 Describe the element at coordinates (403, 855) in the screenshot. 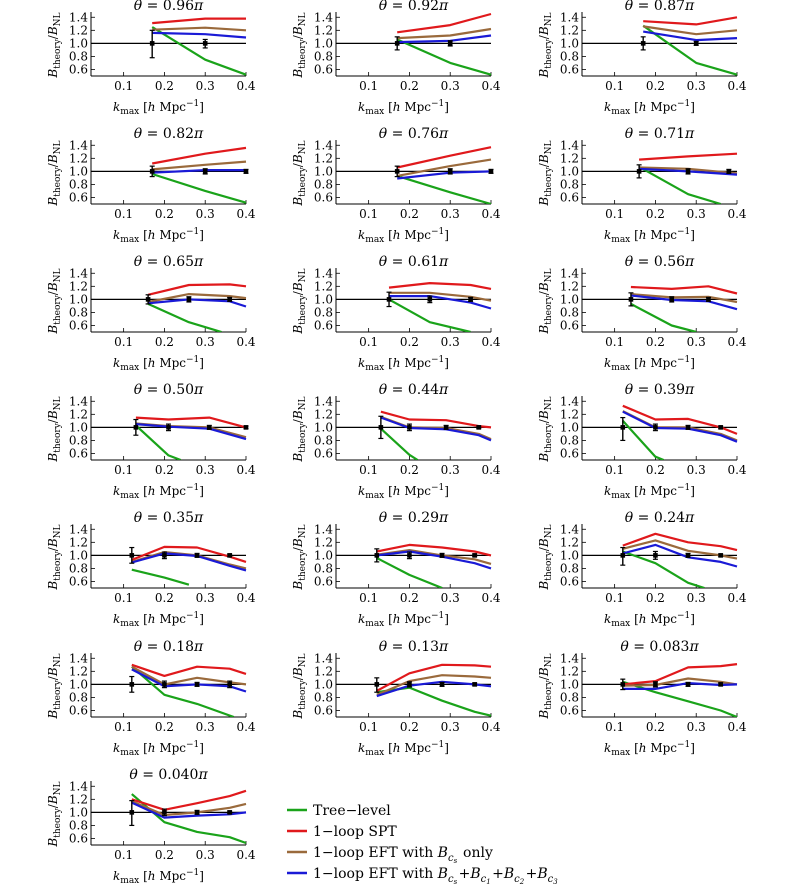

I see `legend-label: 1−loop EFT with Bcs only` at that location.